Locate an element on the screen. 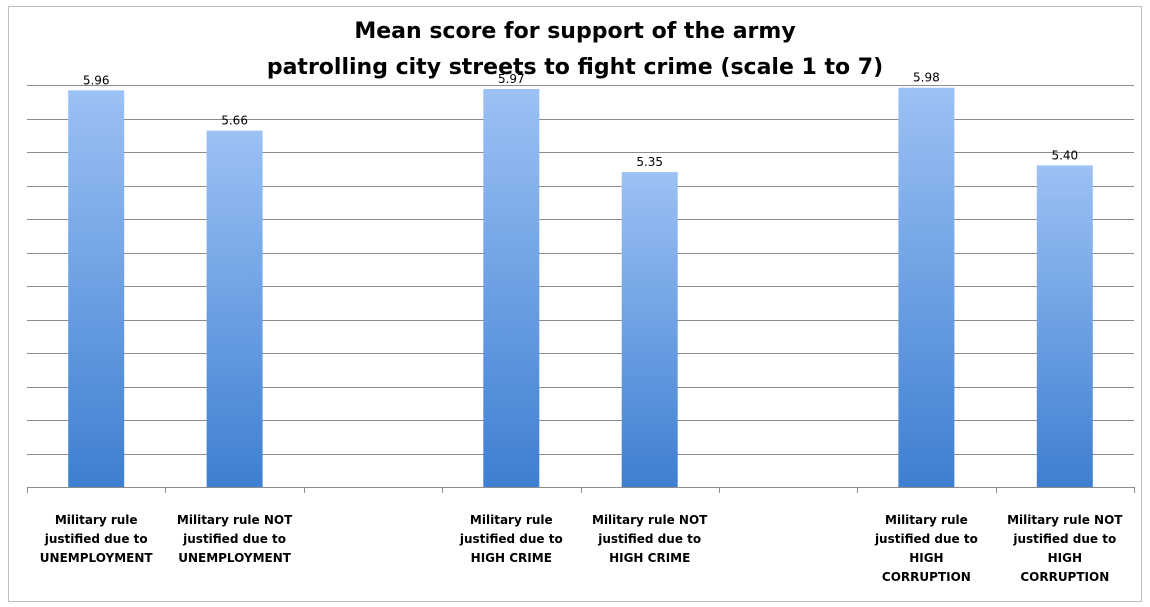 Image resolution: width=1150 pixels, height=607 pixels. x-category-label: Military rule justified due to HIGH CRIME is located at coordinates (511, 539).